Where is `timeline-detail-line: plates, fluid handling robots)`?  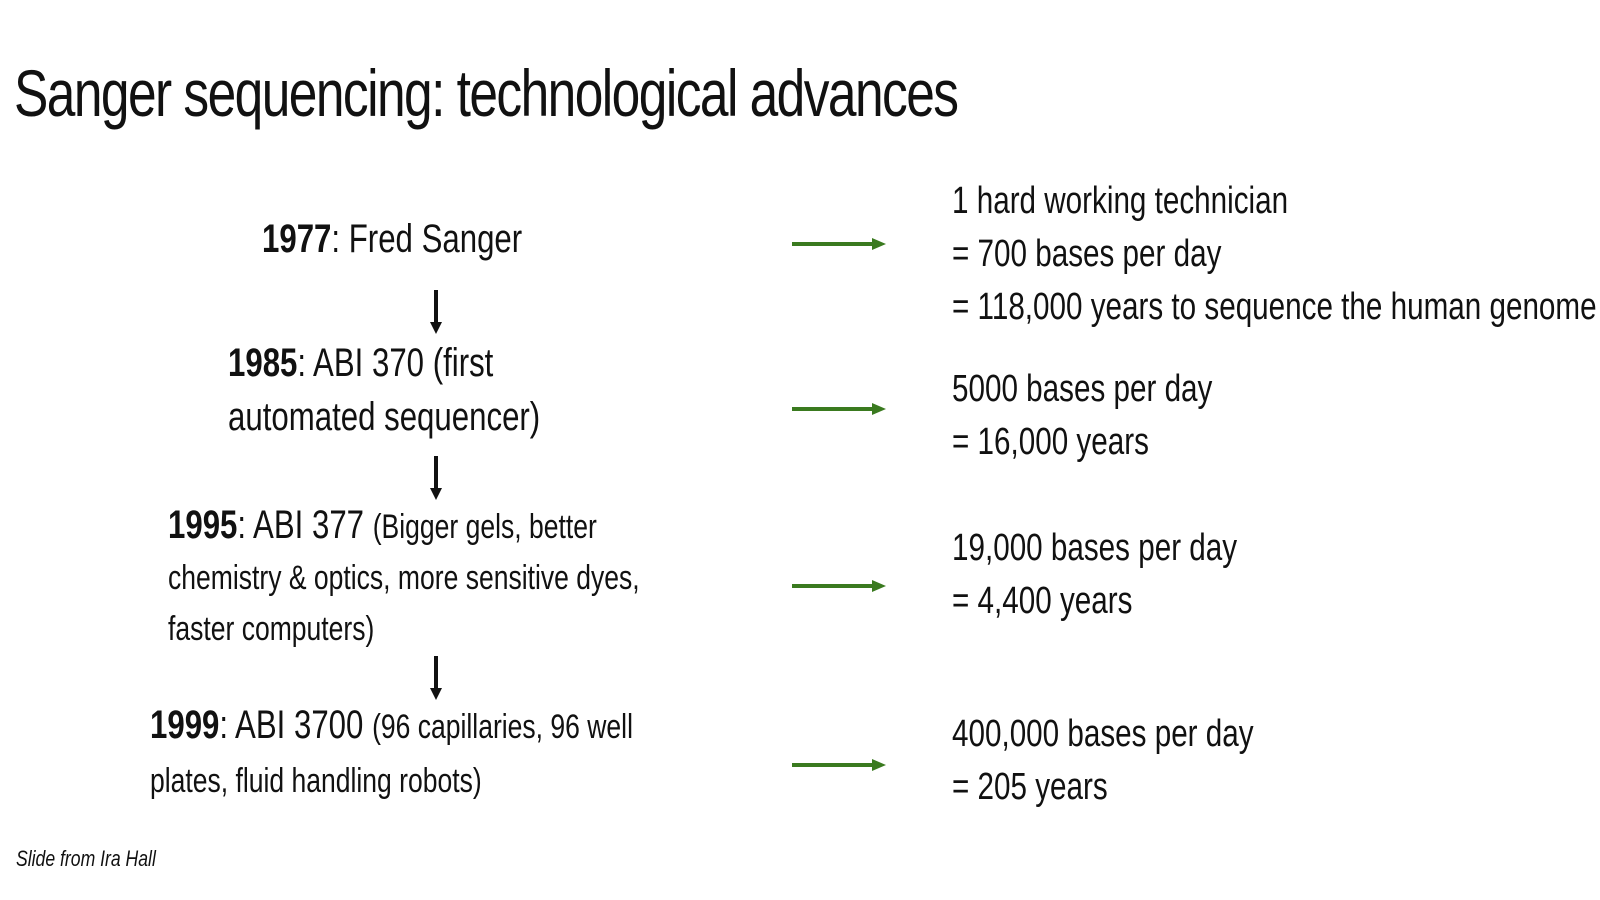
timeline-detail-line: plates, fluid handling robots) is located at coordinates (316, 781).